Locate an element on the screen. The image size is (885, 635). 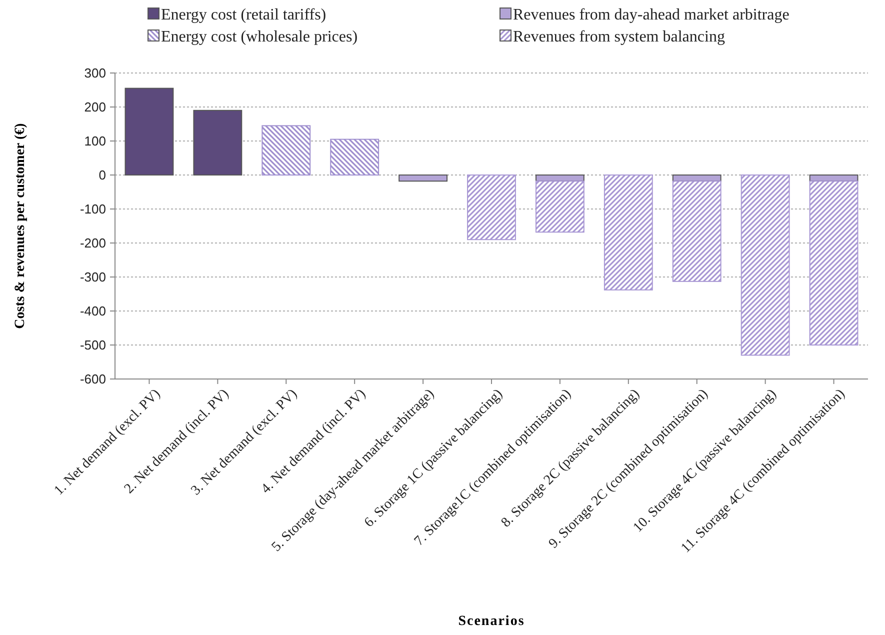
y-tick-label: -200 is located at coordinates (93, 243).